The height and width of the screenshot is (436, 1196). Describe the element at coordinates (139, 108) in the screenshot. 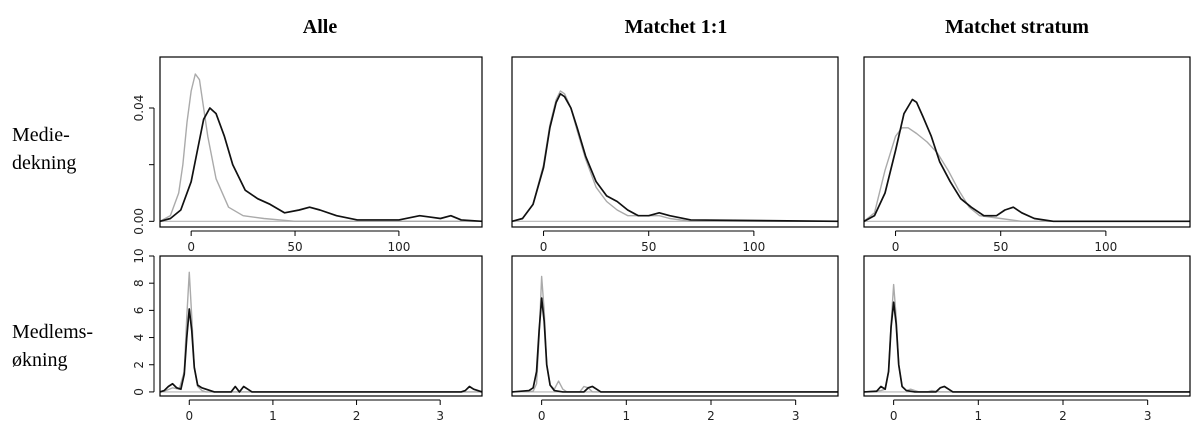

I see `y-tick-label: 0.04` at that location.